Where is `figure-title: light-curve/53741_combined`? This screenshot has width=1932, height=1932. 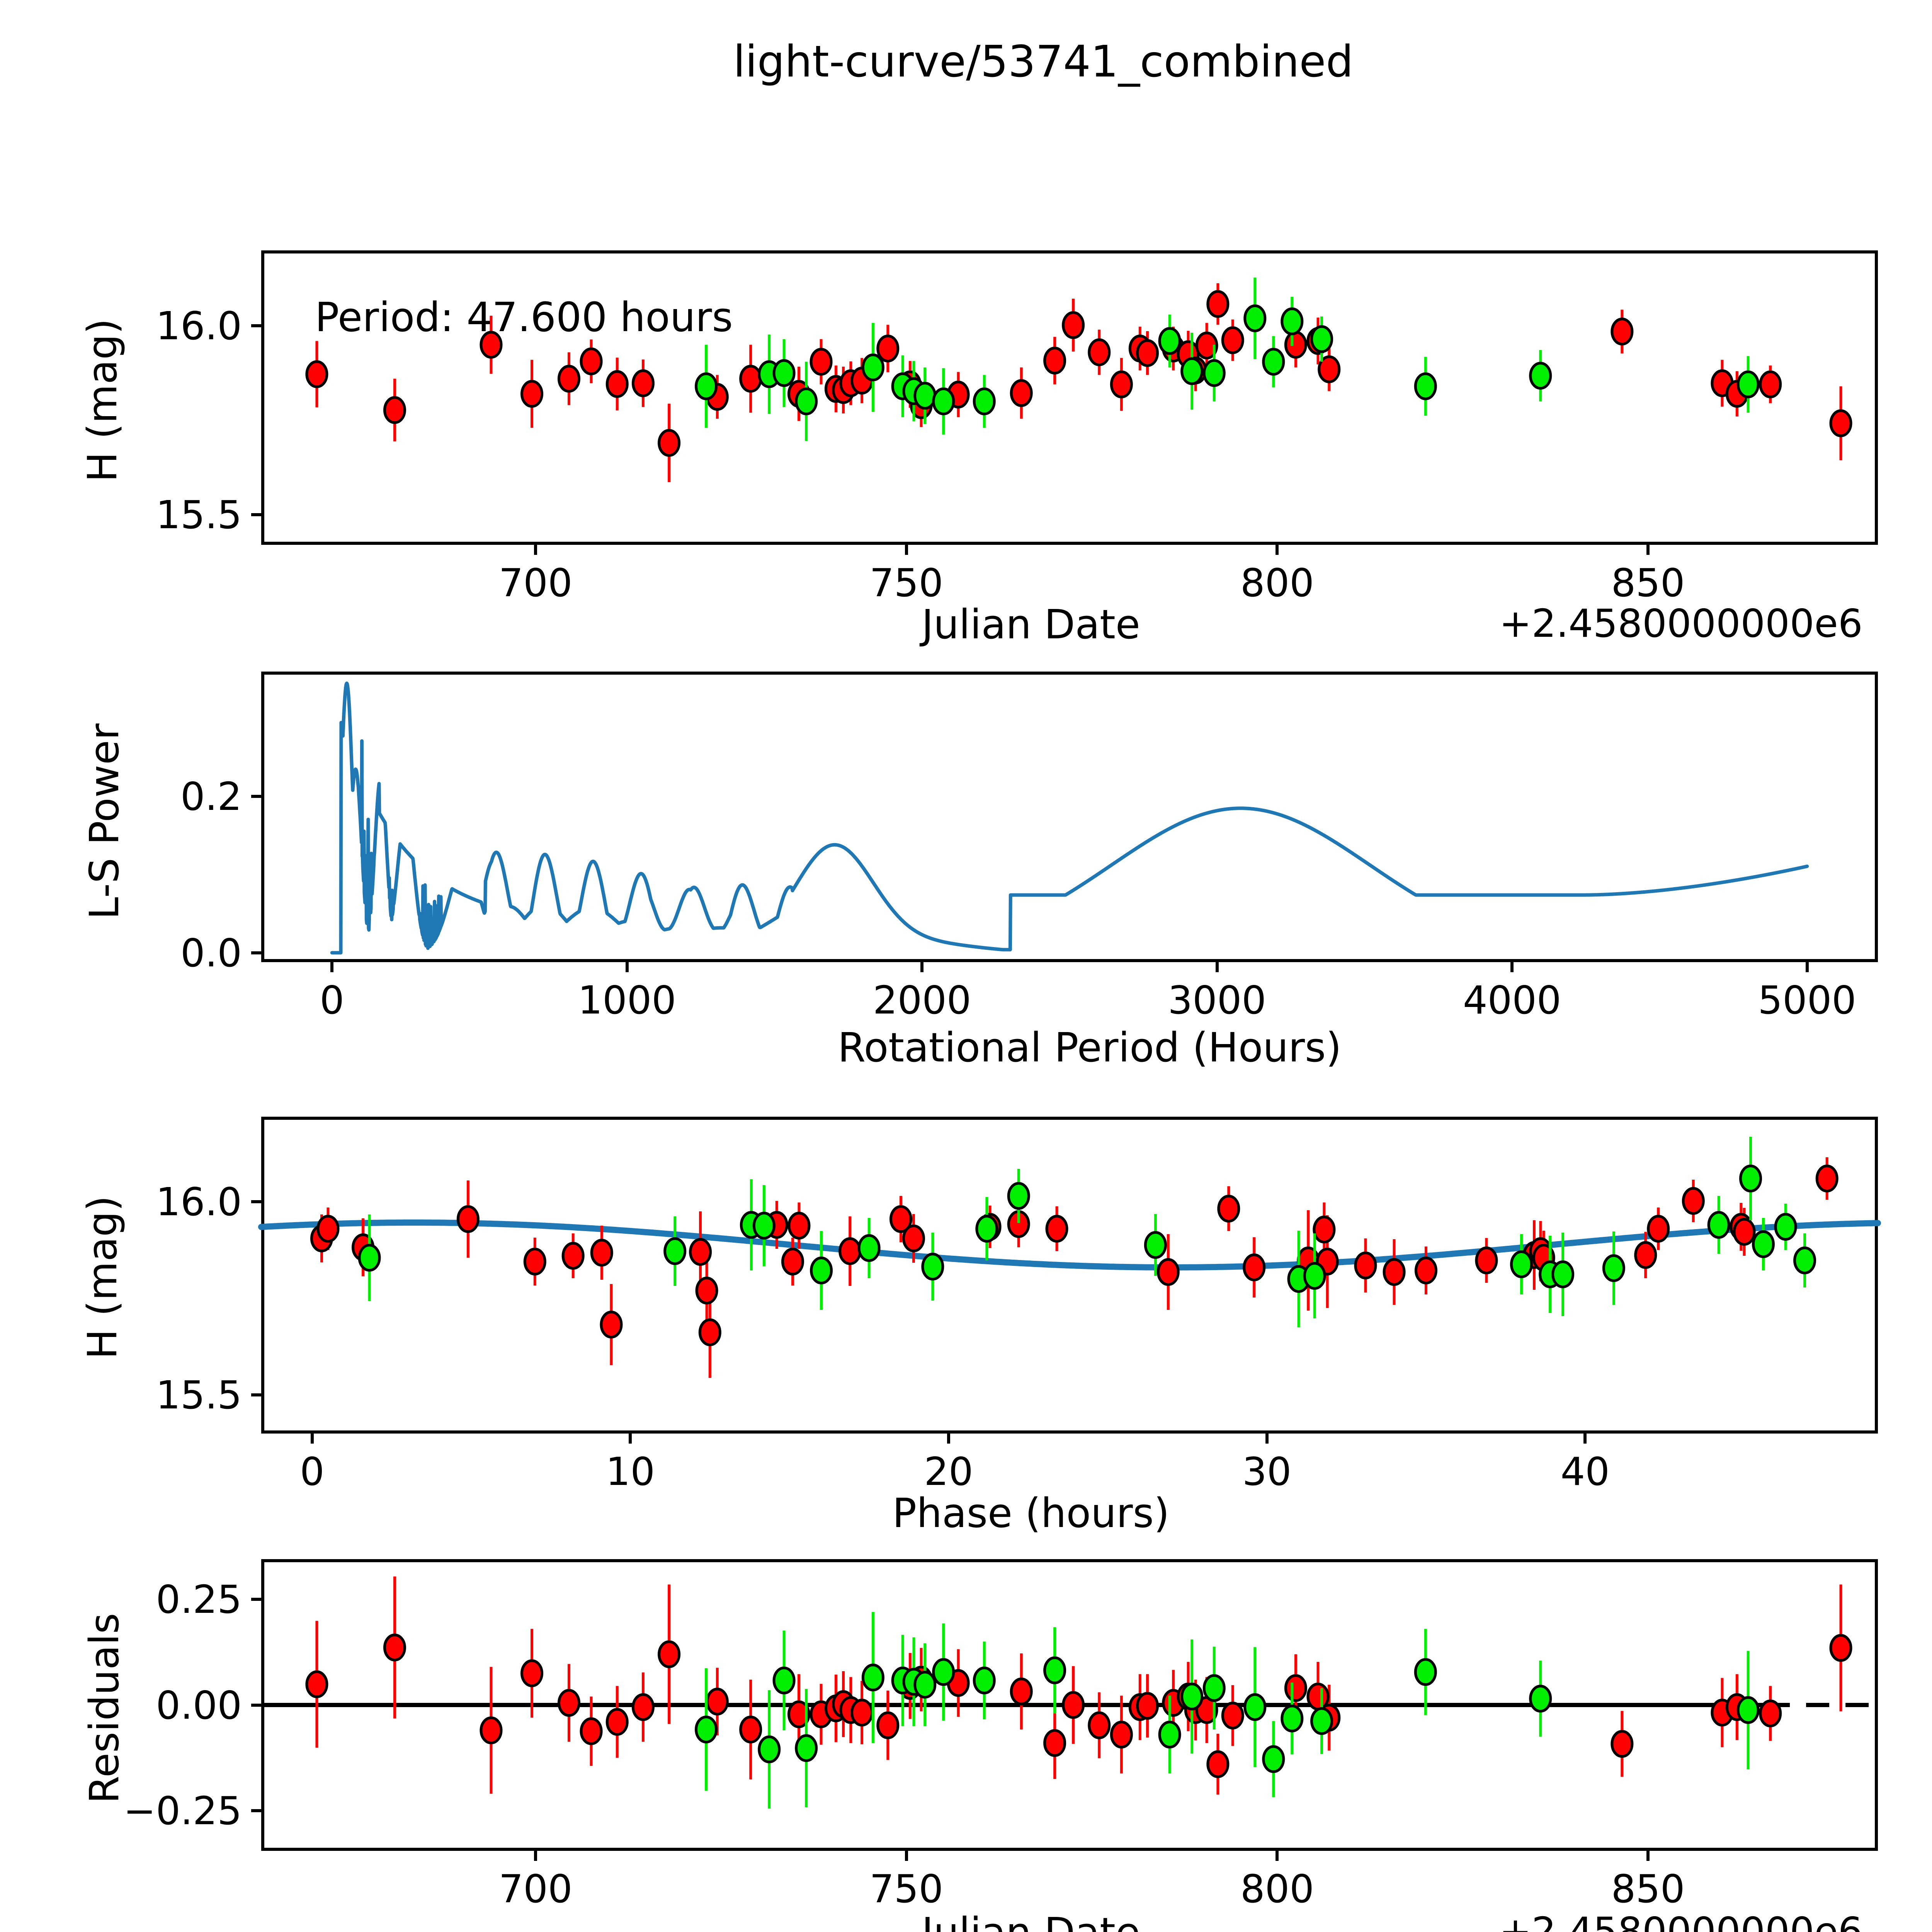
figure-title: light-curve/53741_combined is located at coordinates (1043, 62).